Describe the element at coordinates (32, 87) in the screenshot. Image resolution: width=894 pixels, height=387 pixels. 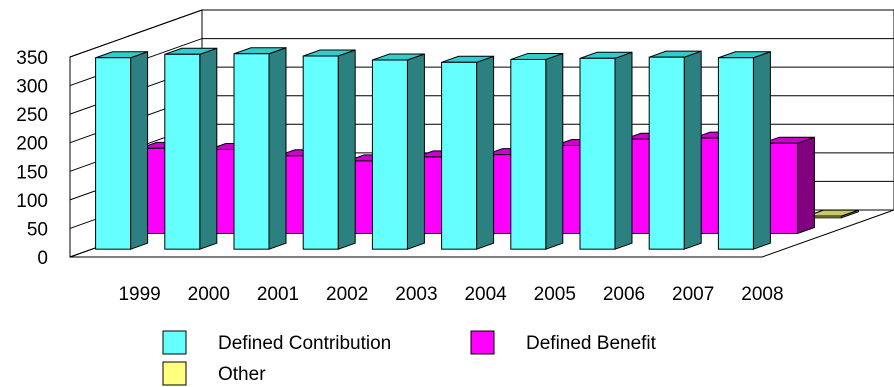
I see `y-tick-label: 300` at that location.